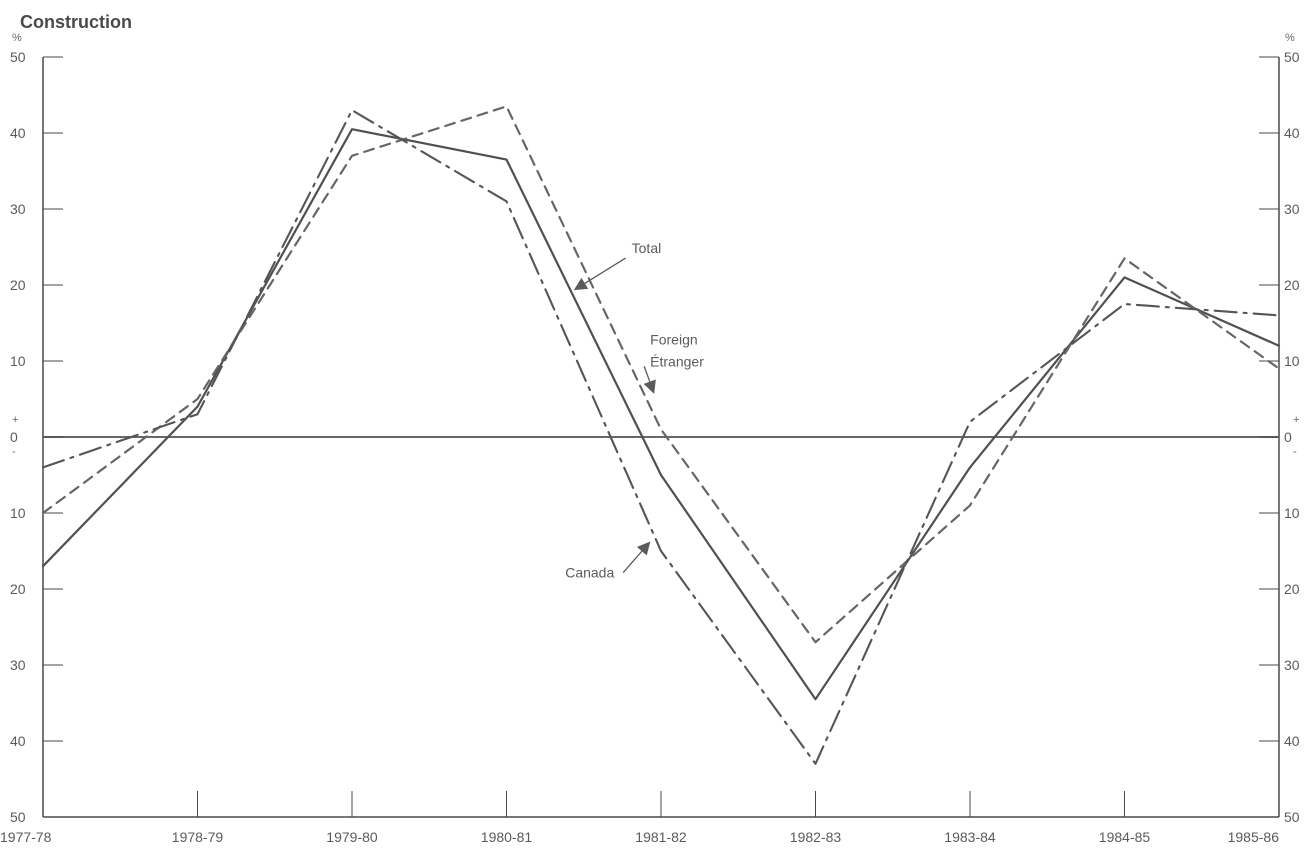 The image size is (1314, 849). What do you see at coordinates (599, 274) in the screenshot?
I see `total-annotation-arrow` at bounding box center [599, 274].